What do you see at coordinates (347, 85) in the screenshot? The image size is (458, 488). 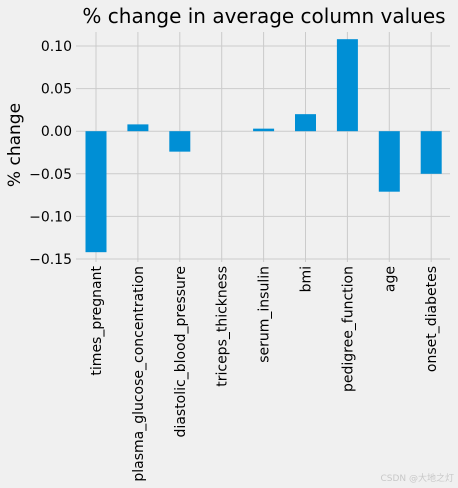 I see `bar-pedigree_function` at bounding box center [347, 85].